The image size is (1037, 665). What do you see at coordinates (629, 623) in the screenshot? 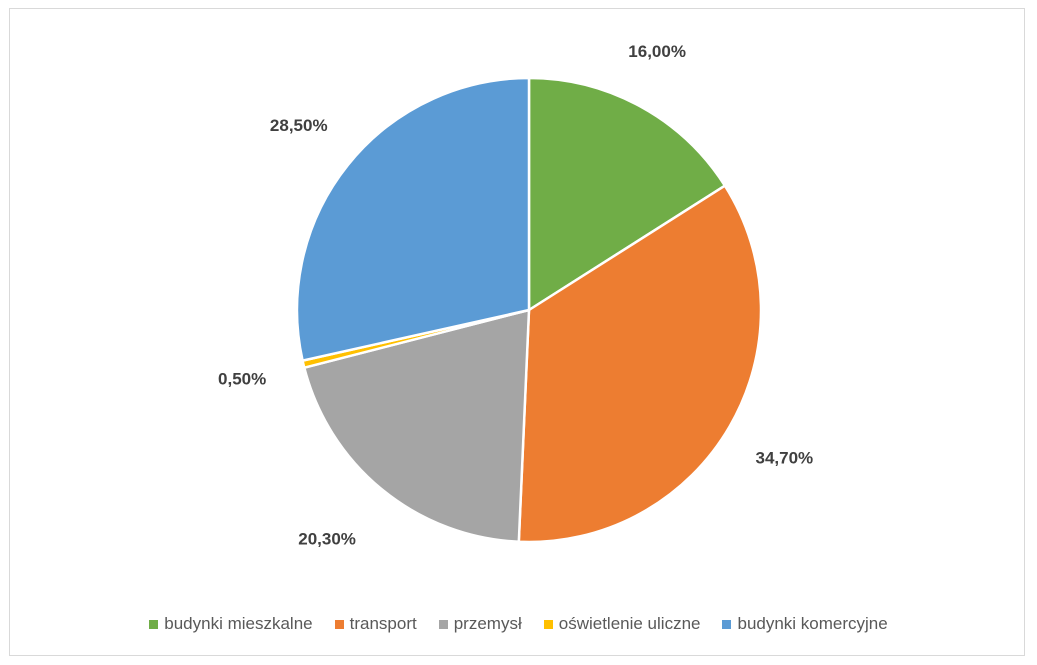
I see `legend-label: oświetlenie uliczne` at bounding box center [629, 623].